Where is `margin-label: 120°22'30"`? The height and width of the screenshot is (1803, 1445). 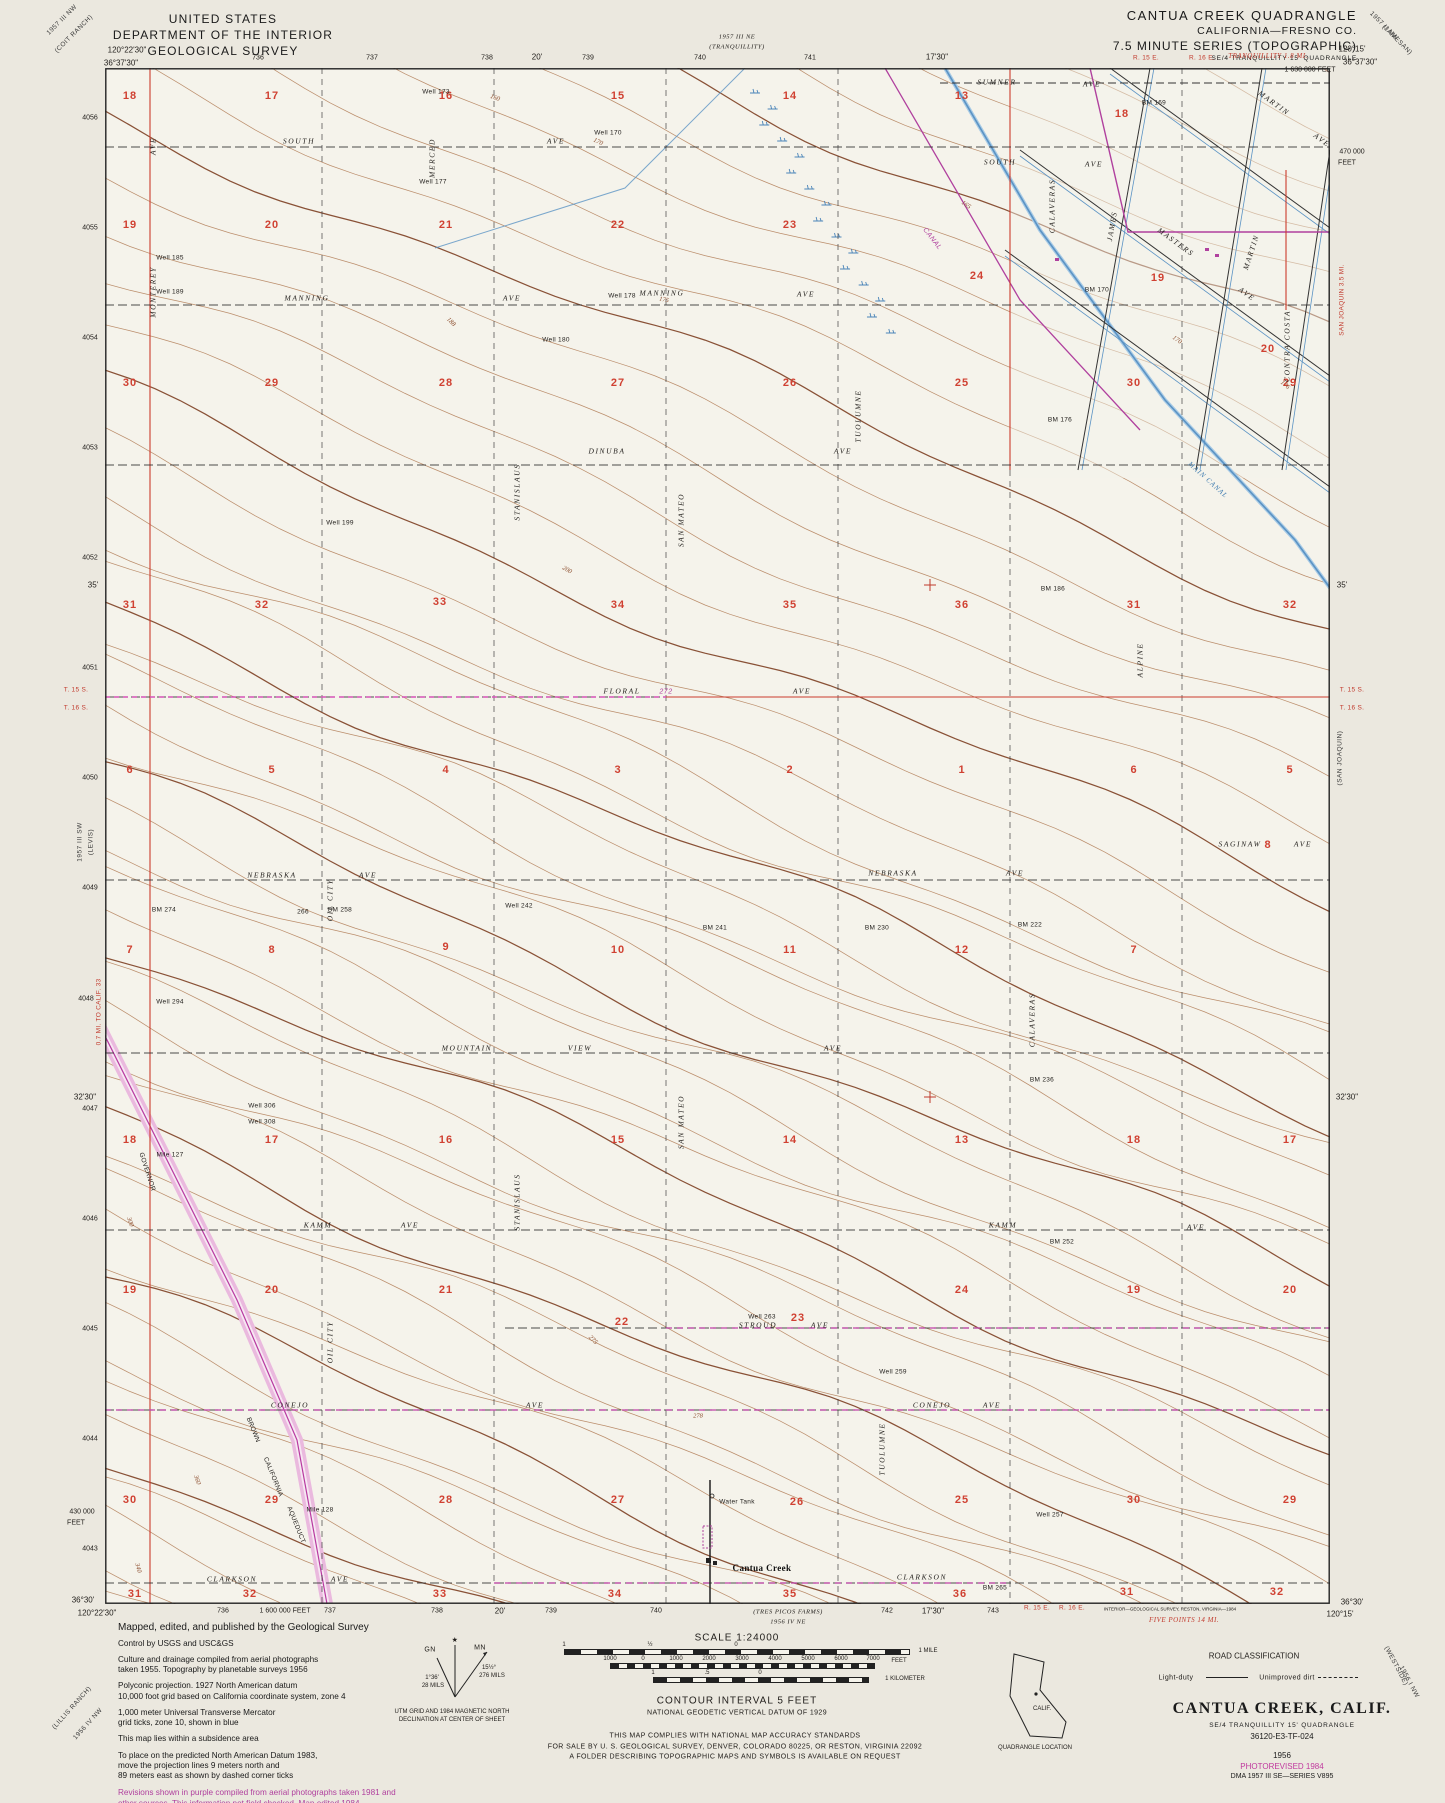 margin-label: 120°22'30" is located at coordinates (97, 1613).